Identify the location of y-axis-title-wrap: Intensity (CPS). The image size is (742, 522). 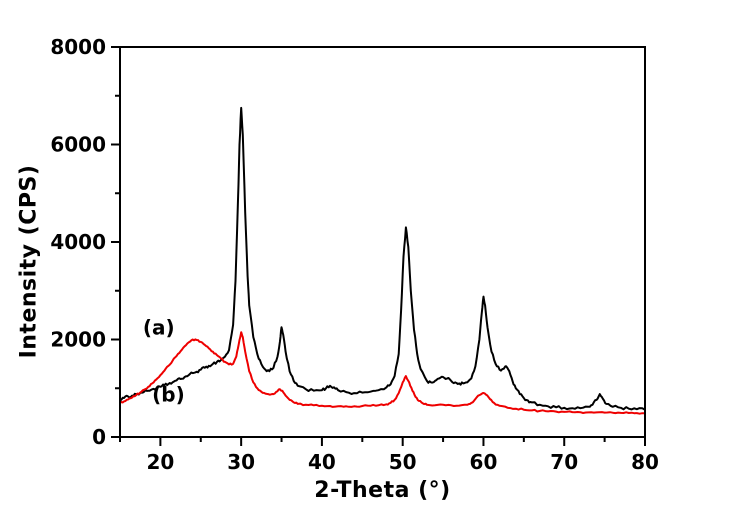
(29, 261).